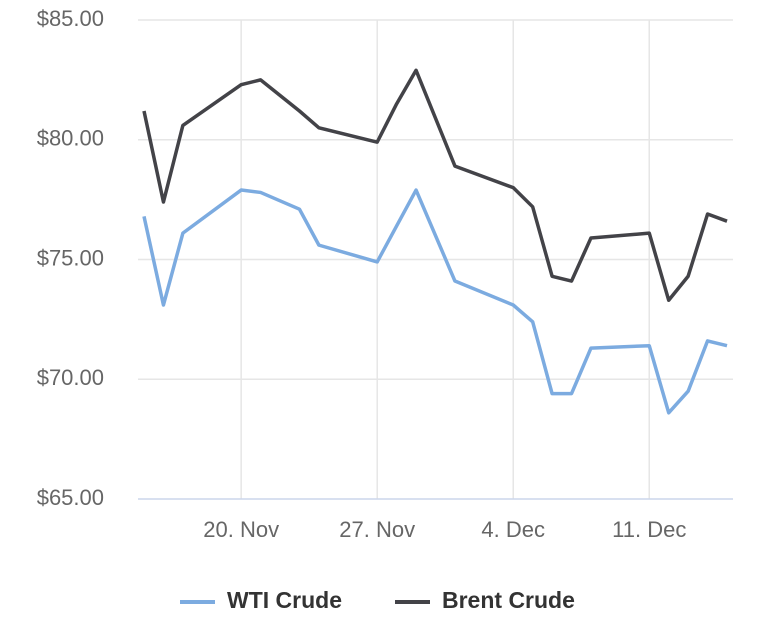 The image size is (774, 620). What do you see at coordinates (70, 497) in the screenshot?
I see `y-tick-label: $65.00` at bounding box center [70, 497].